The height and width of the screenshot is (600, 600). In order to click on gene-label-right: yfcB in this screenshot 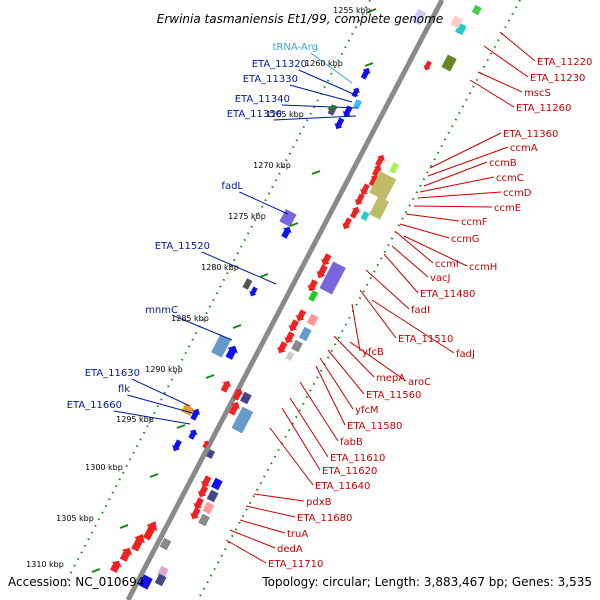, I will do `click(373, 352)`.